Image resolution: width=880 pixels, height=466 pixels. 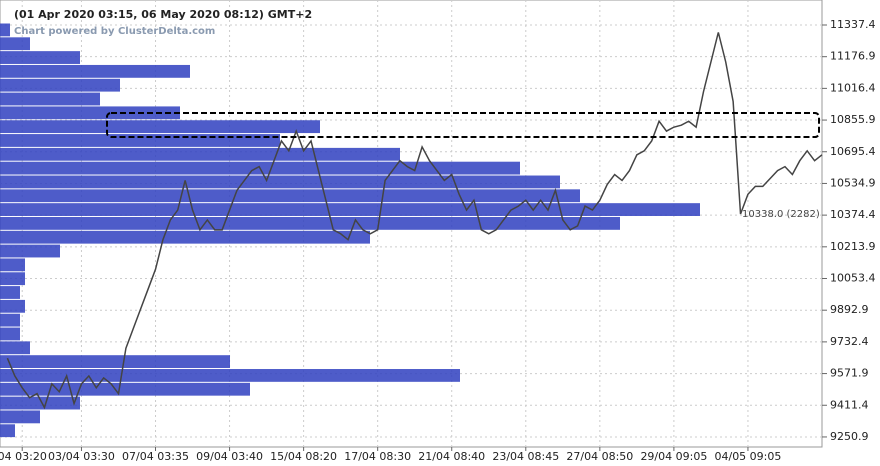 I want to click on y-tick-label: 10213.9, so click(x=853, y=246).